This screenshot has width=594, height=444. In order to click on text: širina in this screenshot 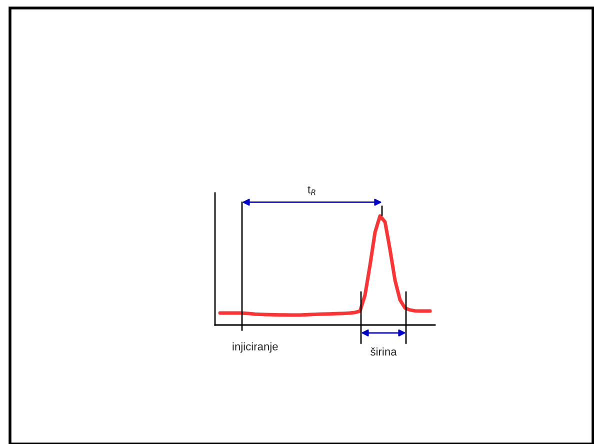, I will do `click(383, 351)`.